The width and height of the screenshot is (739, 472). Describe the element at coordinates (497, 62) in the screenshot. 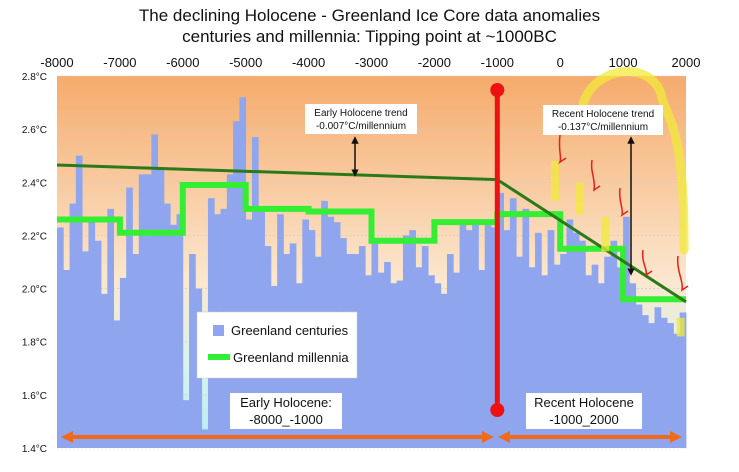

I see `x-tick-label-7: -1000` at that location.